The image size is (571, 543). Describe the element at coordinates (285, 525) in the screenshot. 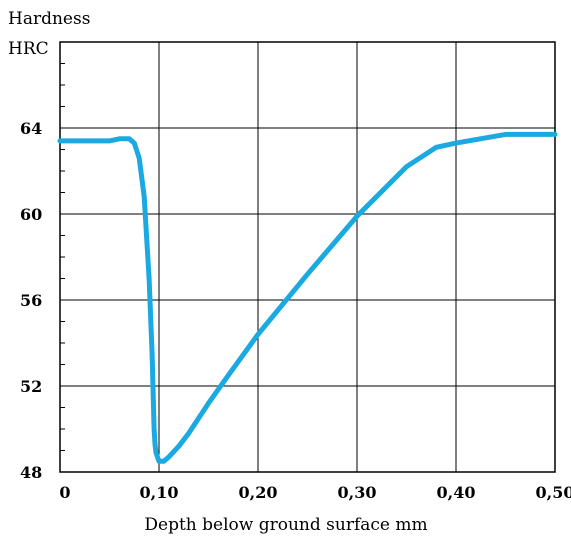

I see `x-axis-label: Depth below ground surface mm` at that location.